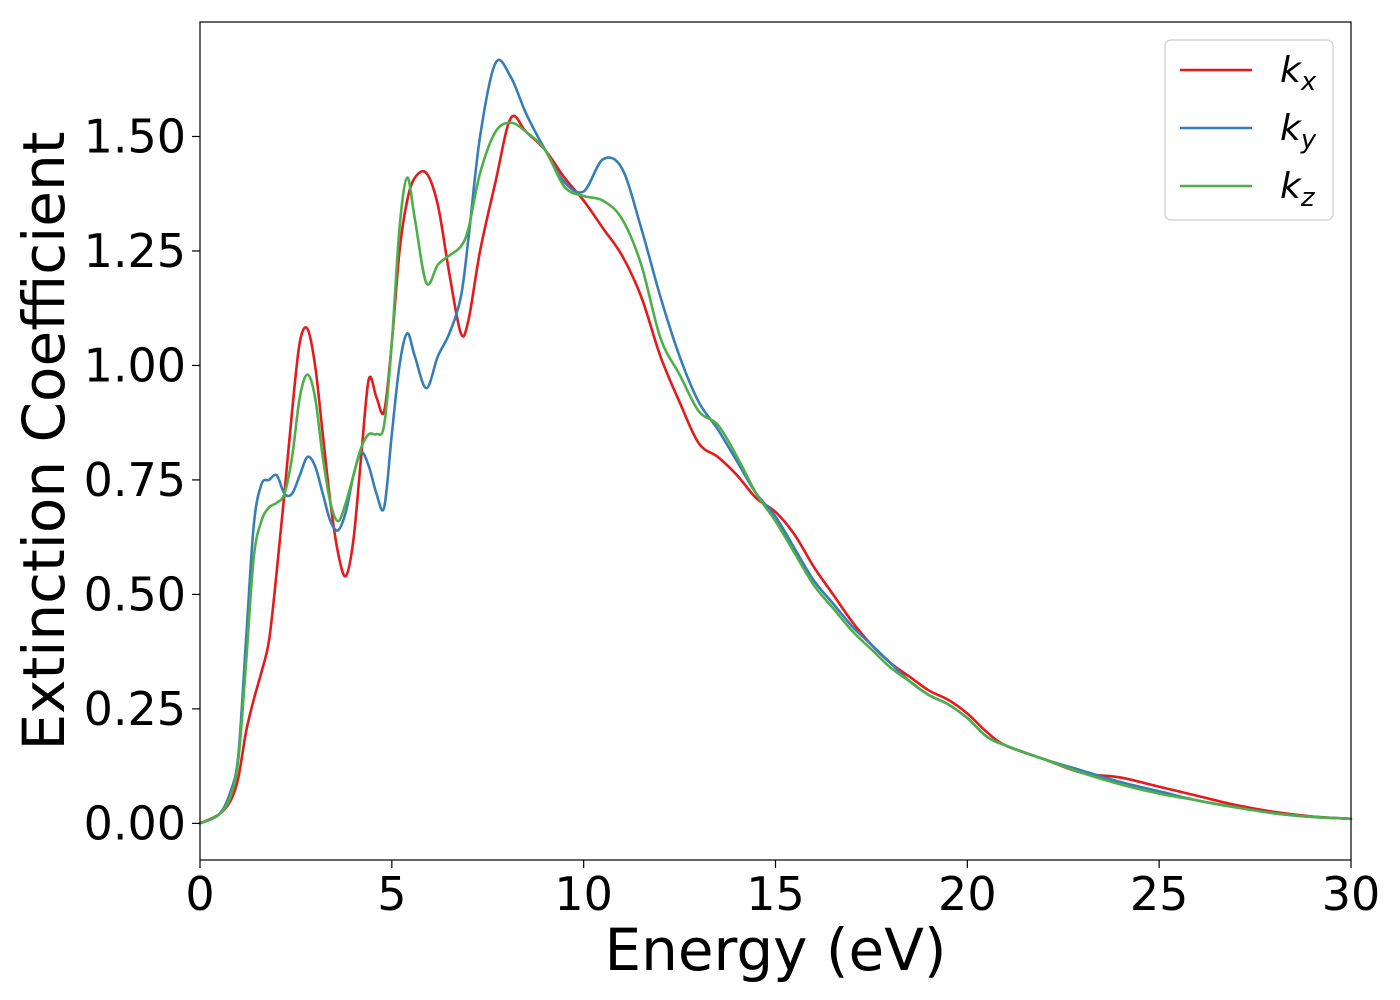 This screenshot has height=1000, width=1400. What do you see at coordinates (1351, 894) in the screenshot?
I see `x-tick-label: 30` at bounding box center [1351, 894].